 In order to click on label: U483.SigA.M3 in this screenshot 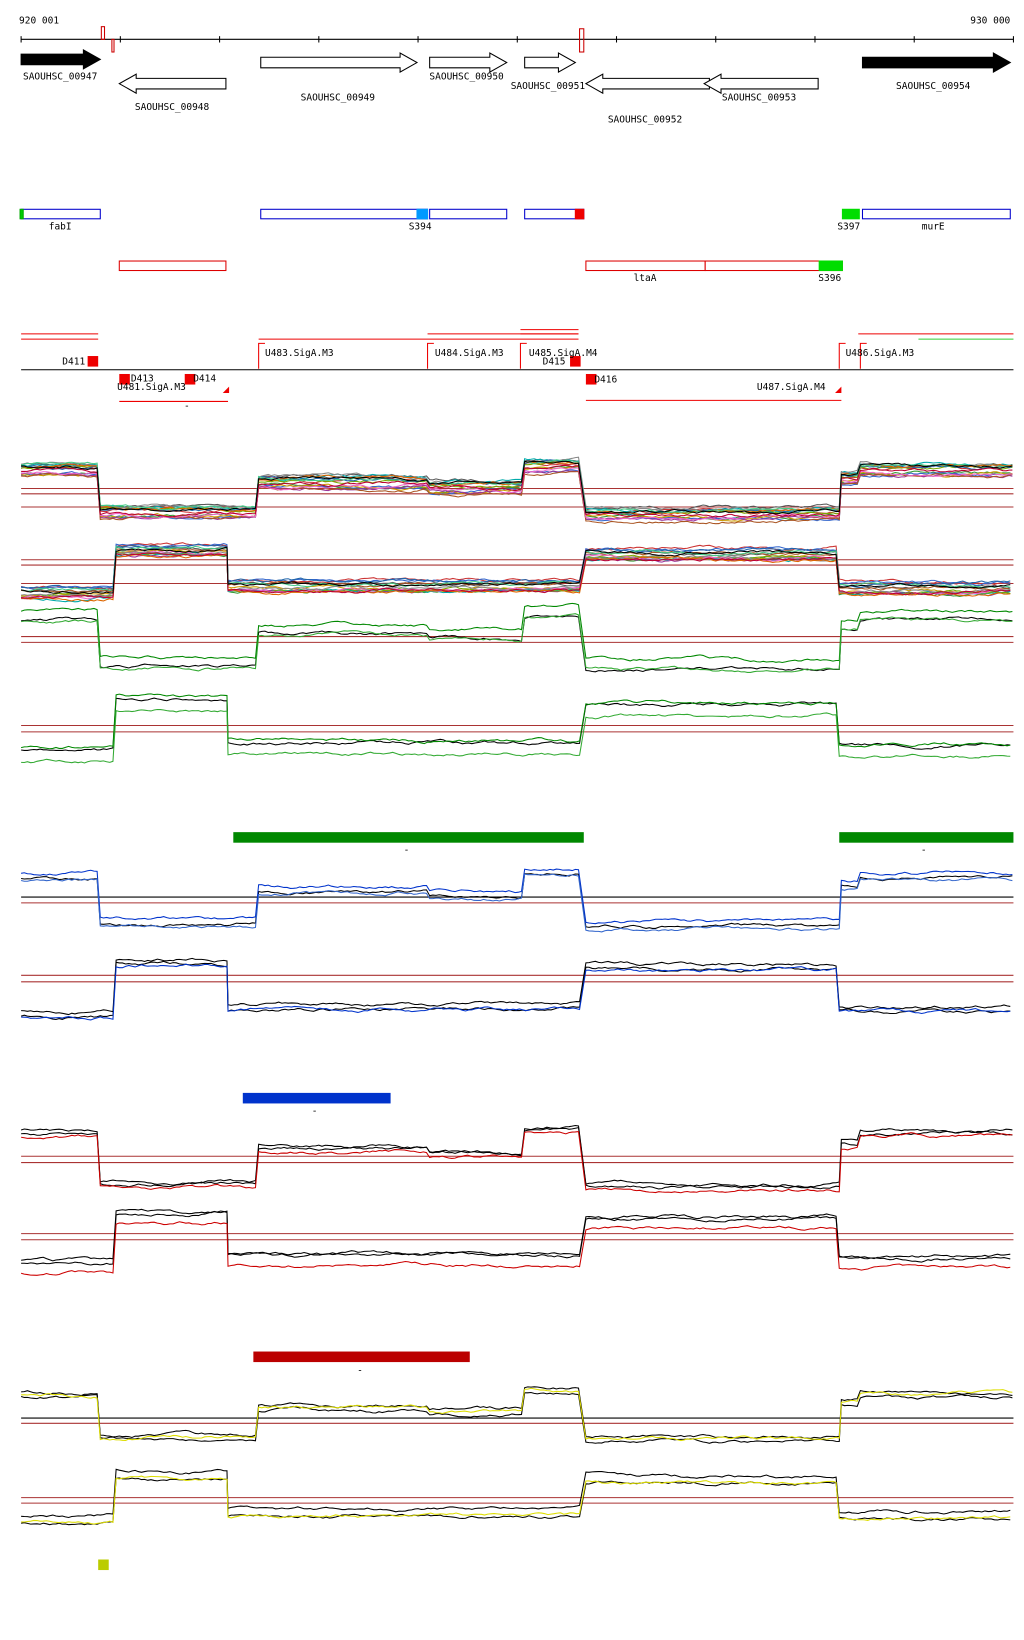, I will do `click(299, 353)`.